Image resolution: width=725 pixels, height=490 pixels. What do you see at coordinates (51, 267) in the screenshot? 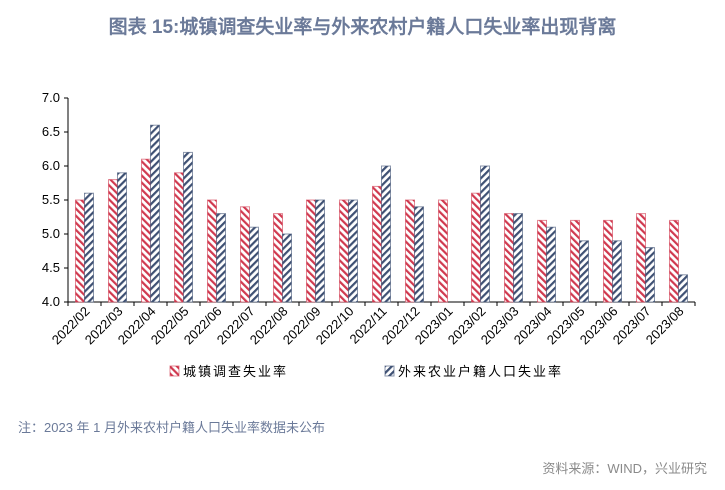
I see `y-tick-label: 4.5` at bounding box center [51, 267].